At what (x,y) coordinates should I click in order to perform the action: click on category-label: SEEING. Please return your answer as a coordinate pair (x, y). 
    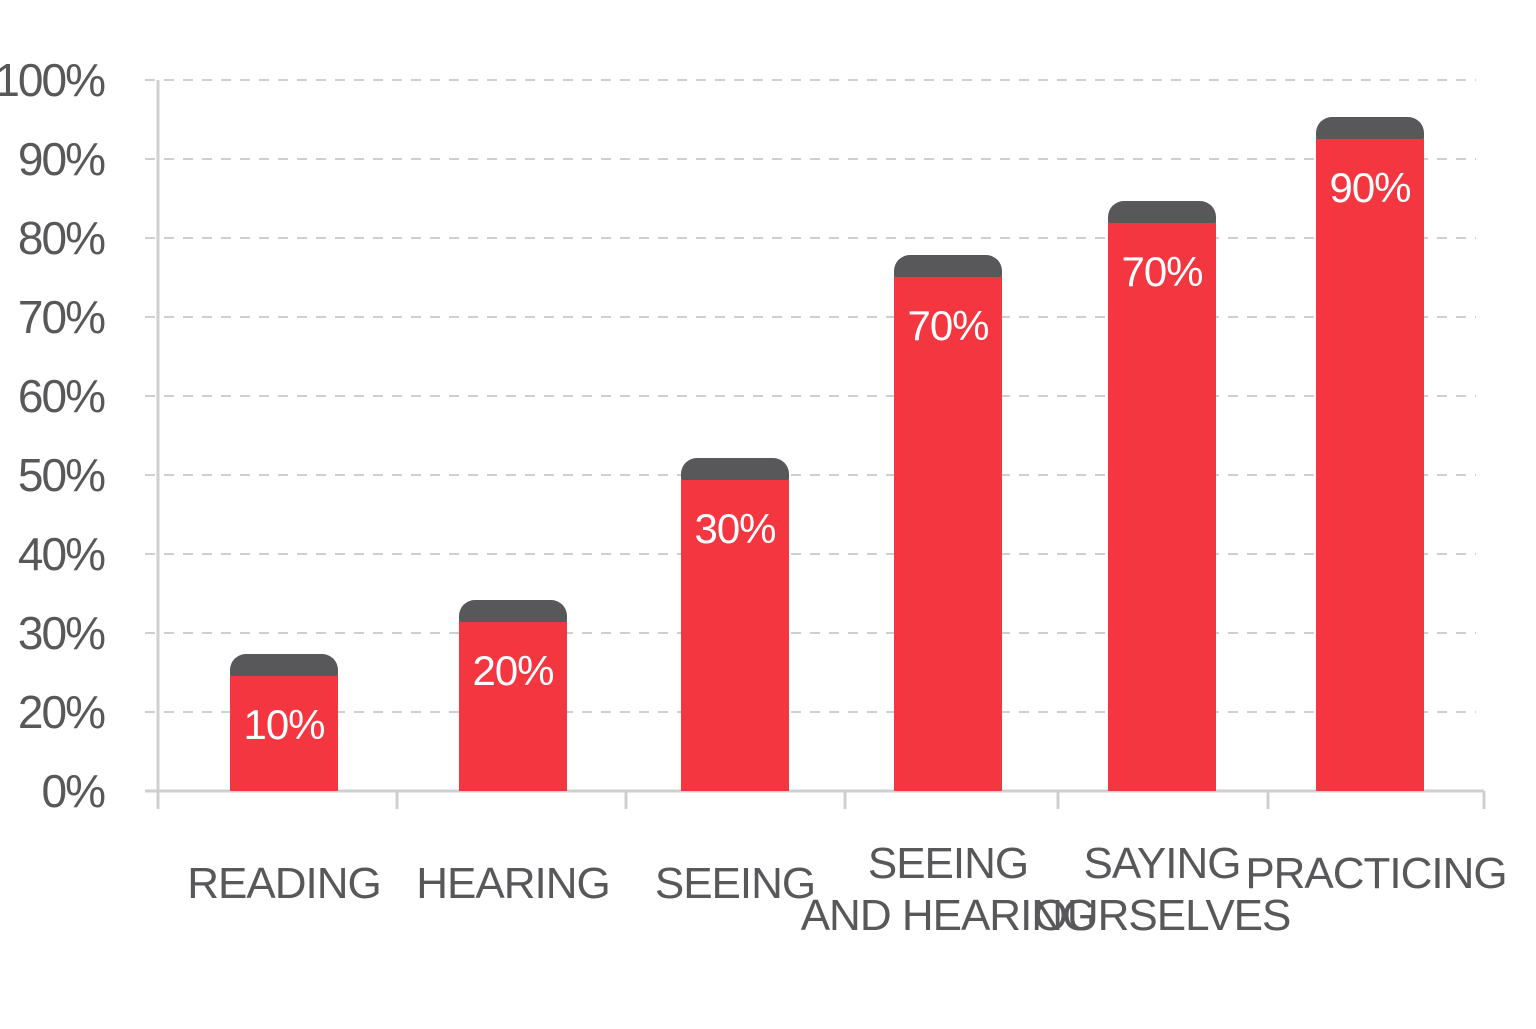
    Looking at the image, I should click on (735, 883).